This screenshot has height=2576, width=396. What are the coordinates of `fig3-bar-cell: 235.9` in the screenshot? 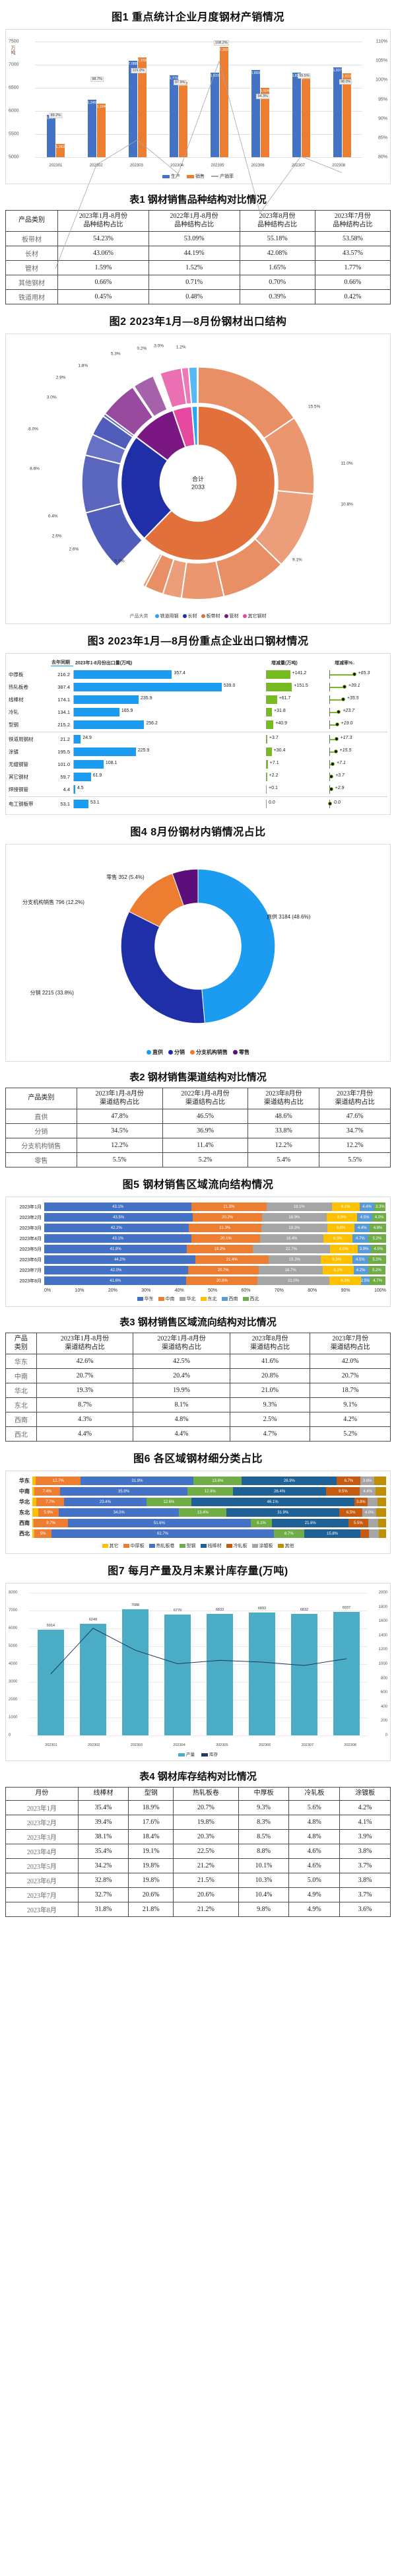 It's located at (168, 699).